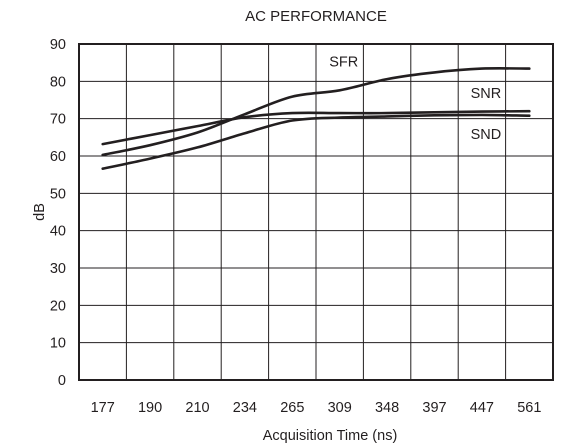 This screenshot has height=444, width=569. What do you see at coordinates (330, 436) in the screenshot?
I see `x-axis-label: Acquisition Time (ns)` at bounding box center [330, 436].